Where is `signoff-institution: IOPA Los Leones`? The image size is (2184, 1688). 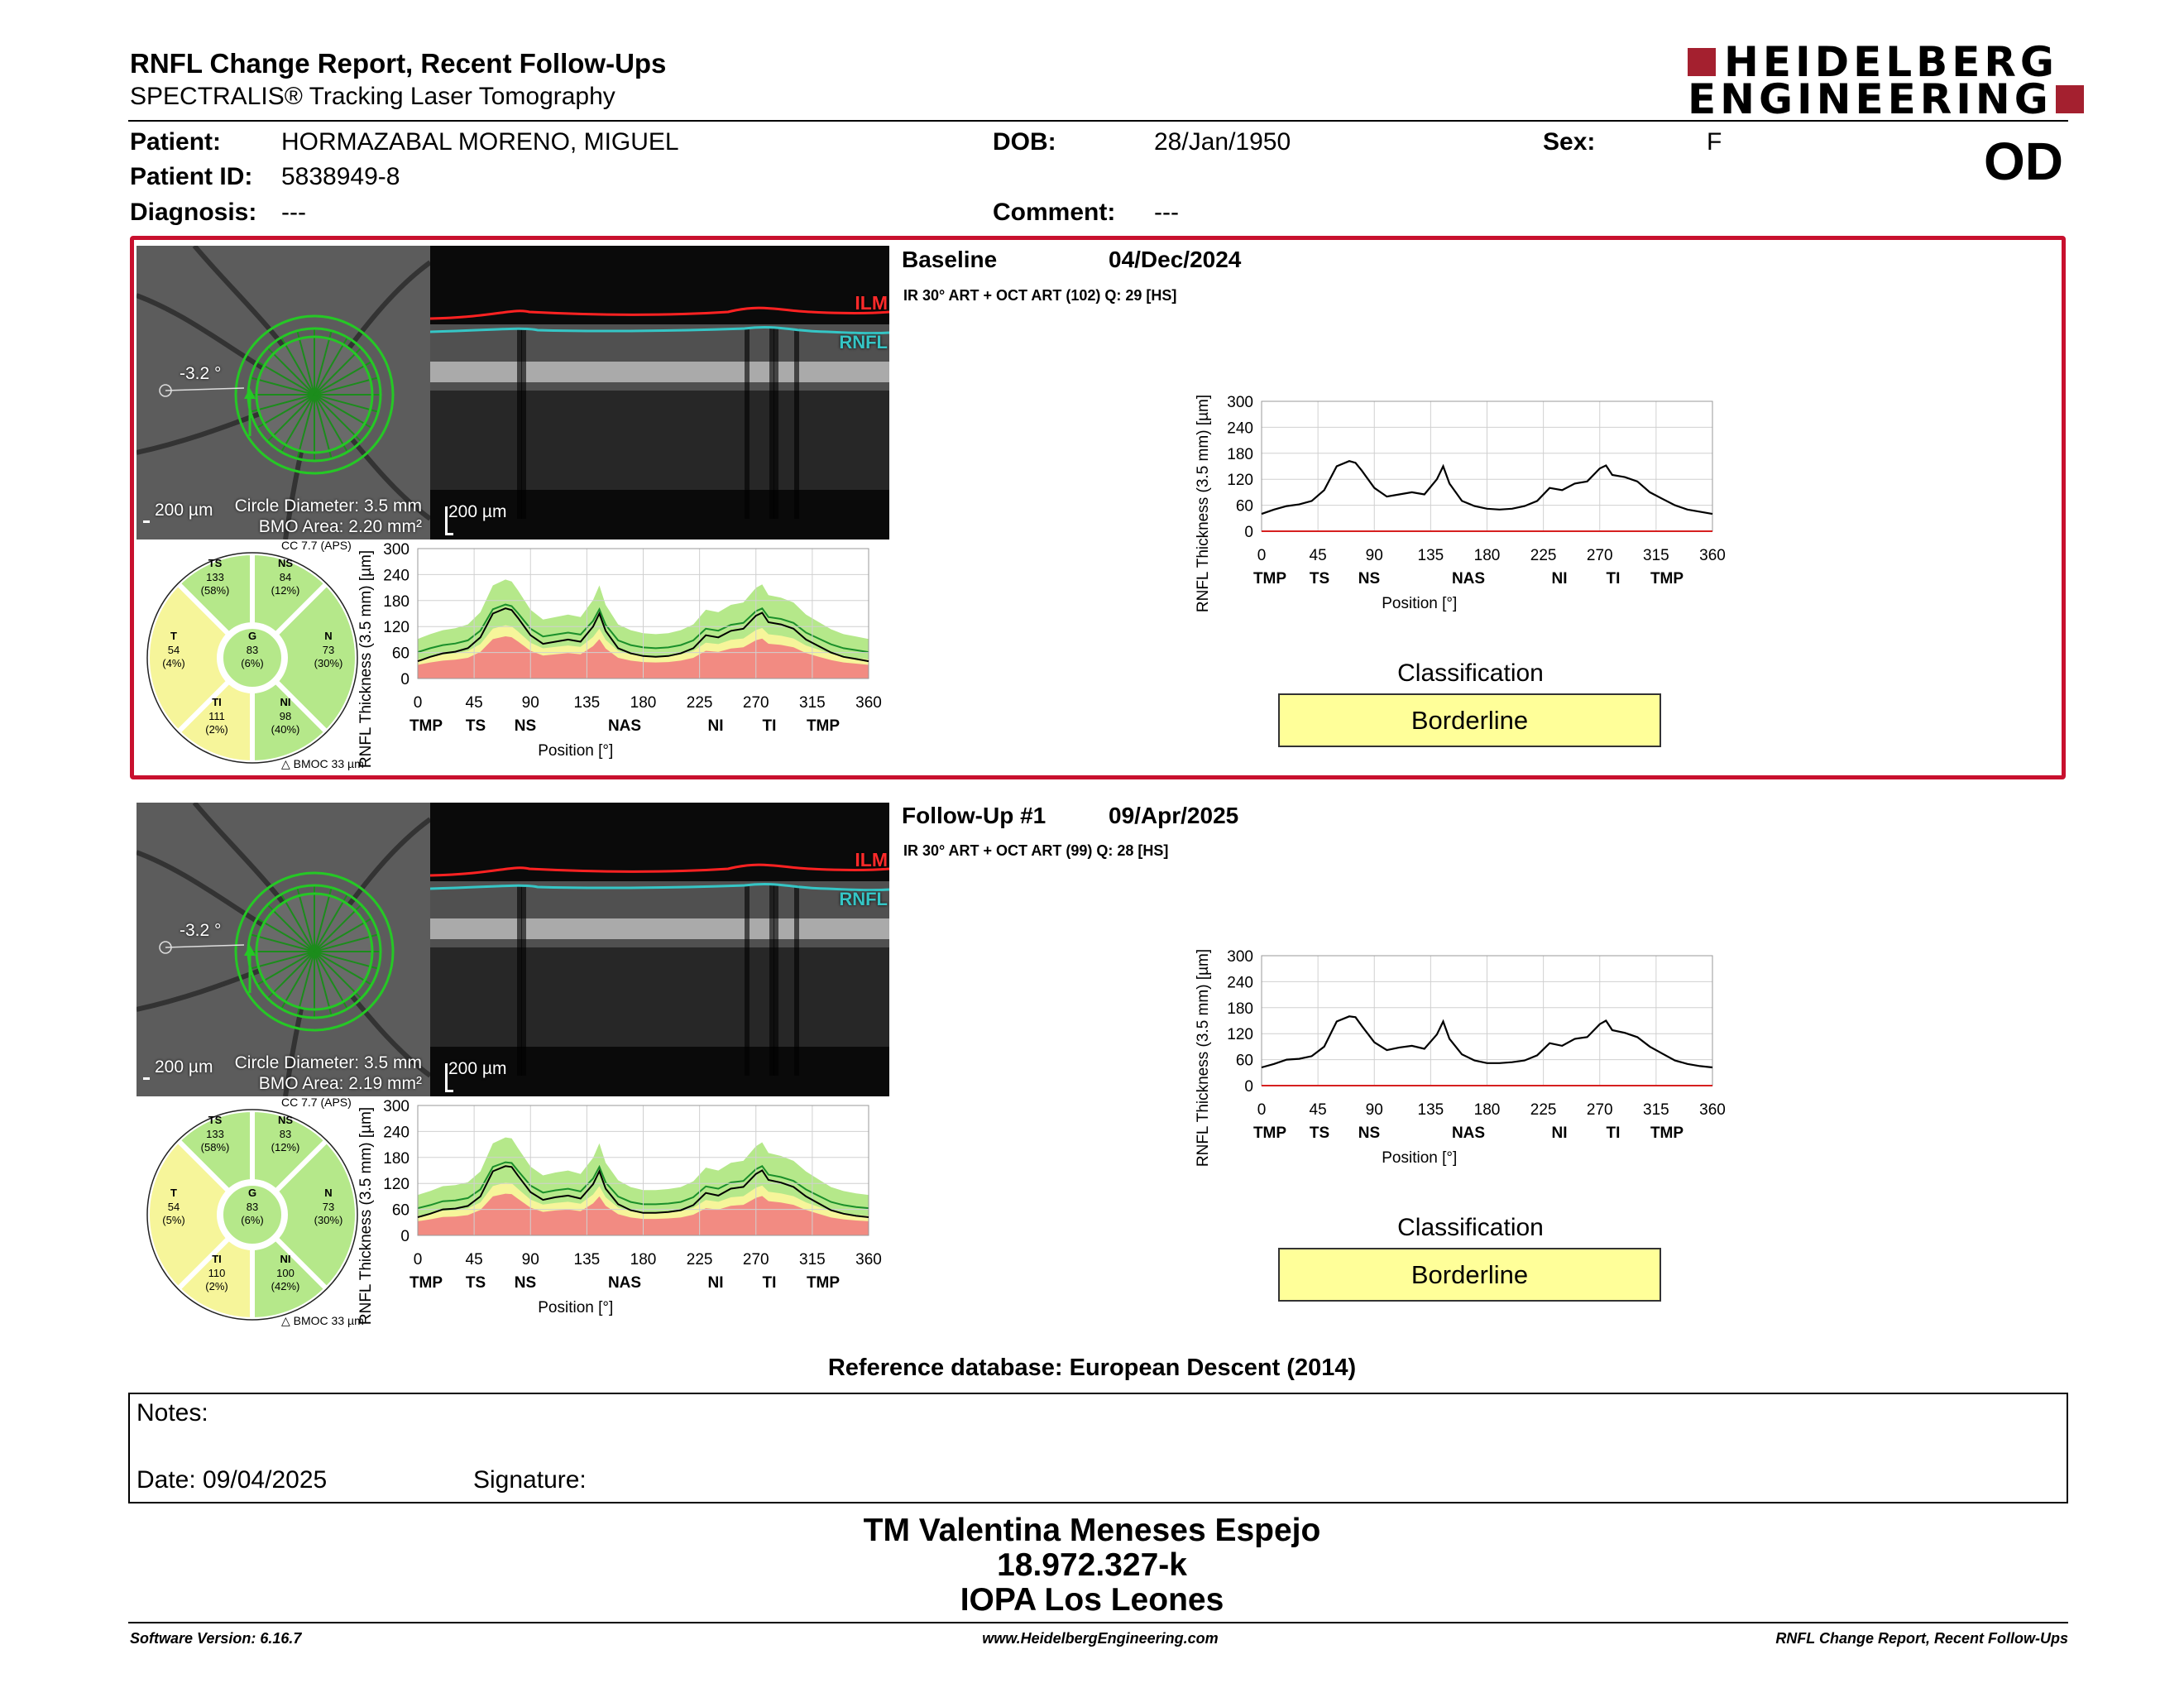 signoff-institution: IOPA Los Leones is located at coordinates (1092, 1600).